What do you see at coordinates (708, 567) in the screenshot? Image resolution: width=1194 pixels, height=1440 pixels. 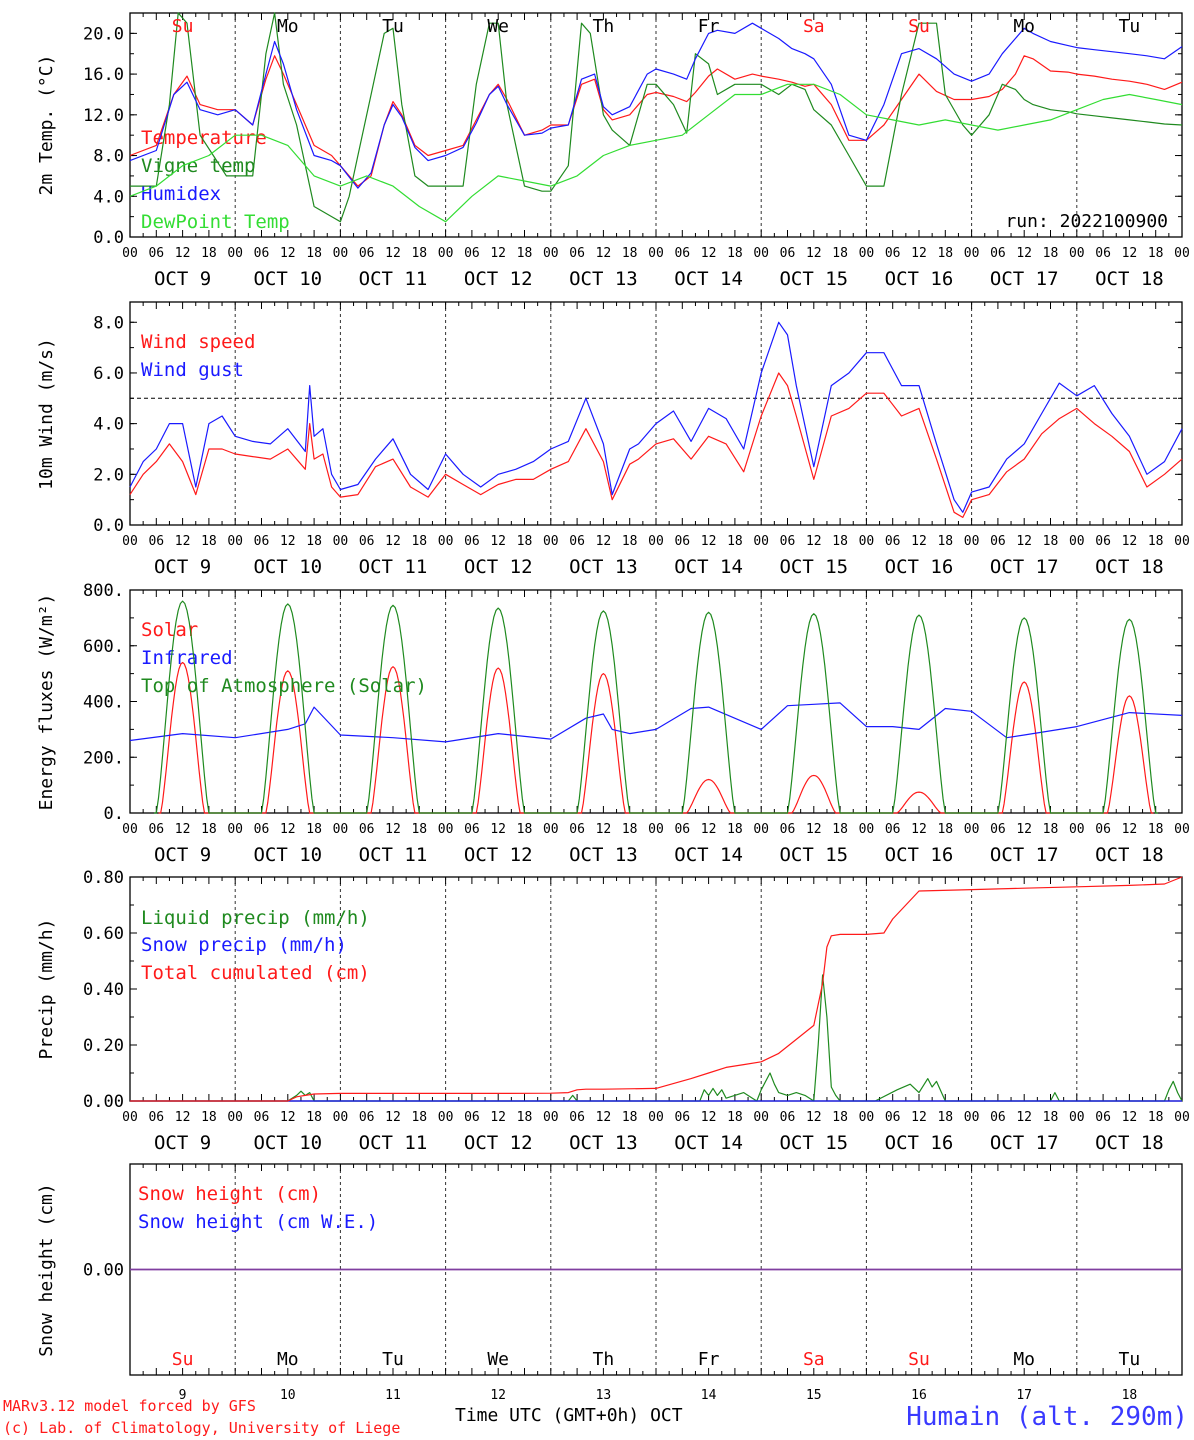 I see `x-date-label: OCT 14` at bounding box center [708, 567].